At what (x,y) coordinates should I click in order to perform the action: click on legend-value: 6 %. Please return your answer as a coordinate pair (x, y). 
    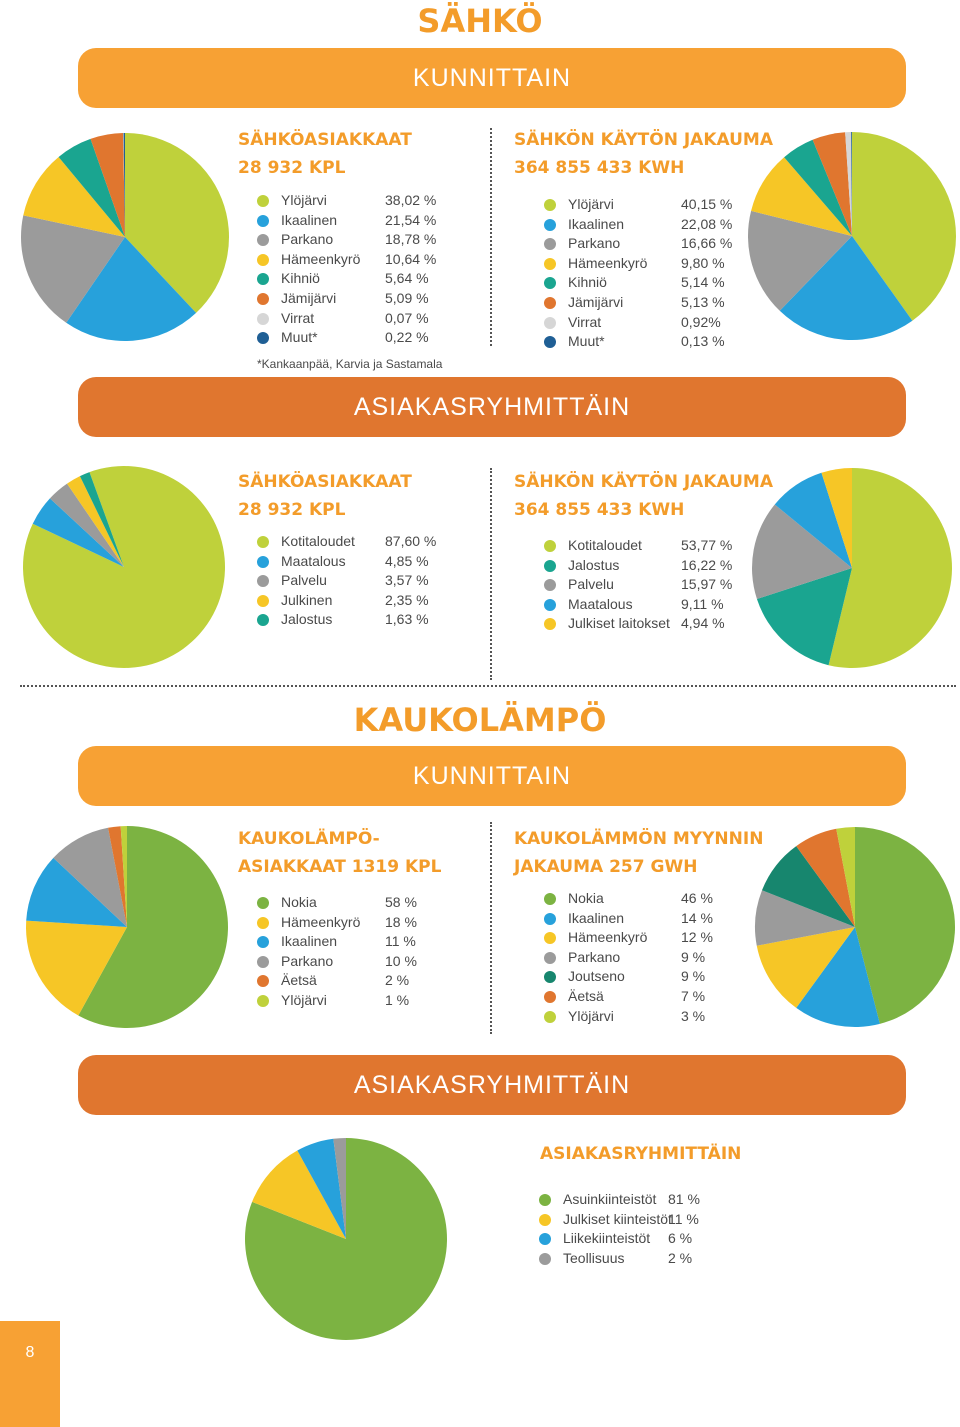
    Looking at the image, I should click on (680, 1238).